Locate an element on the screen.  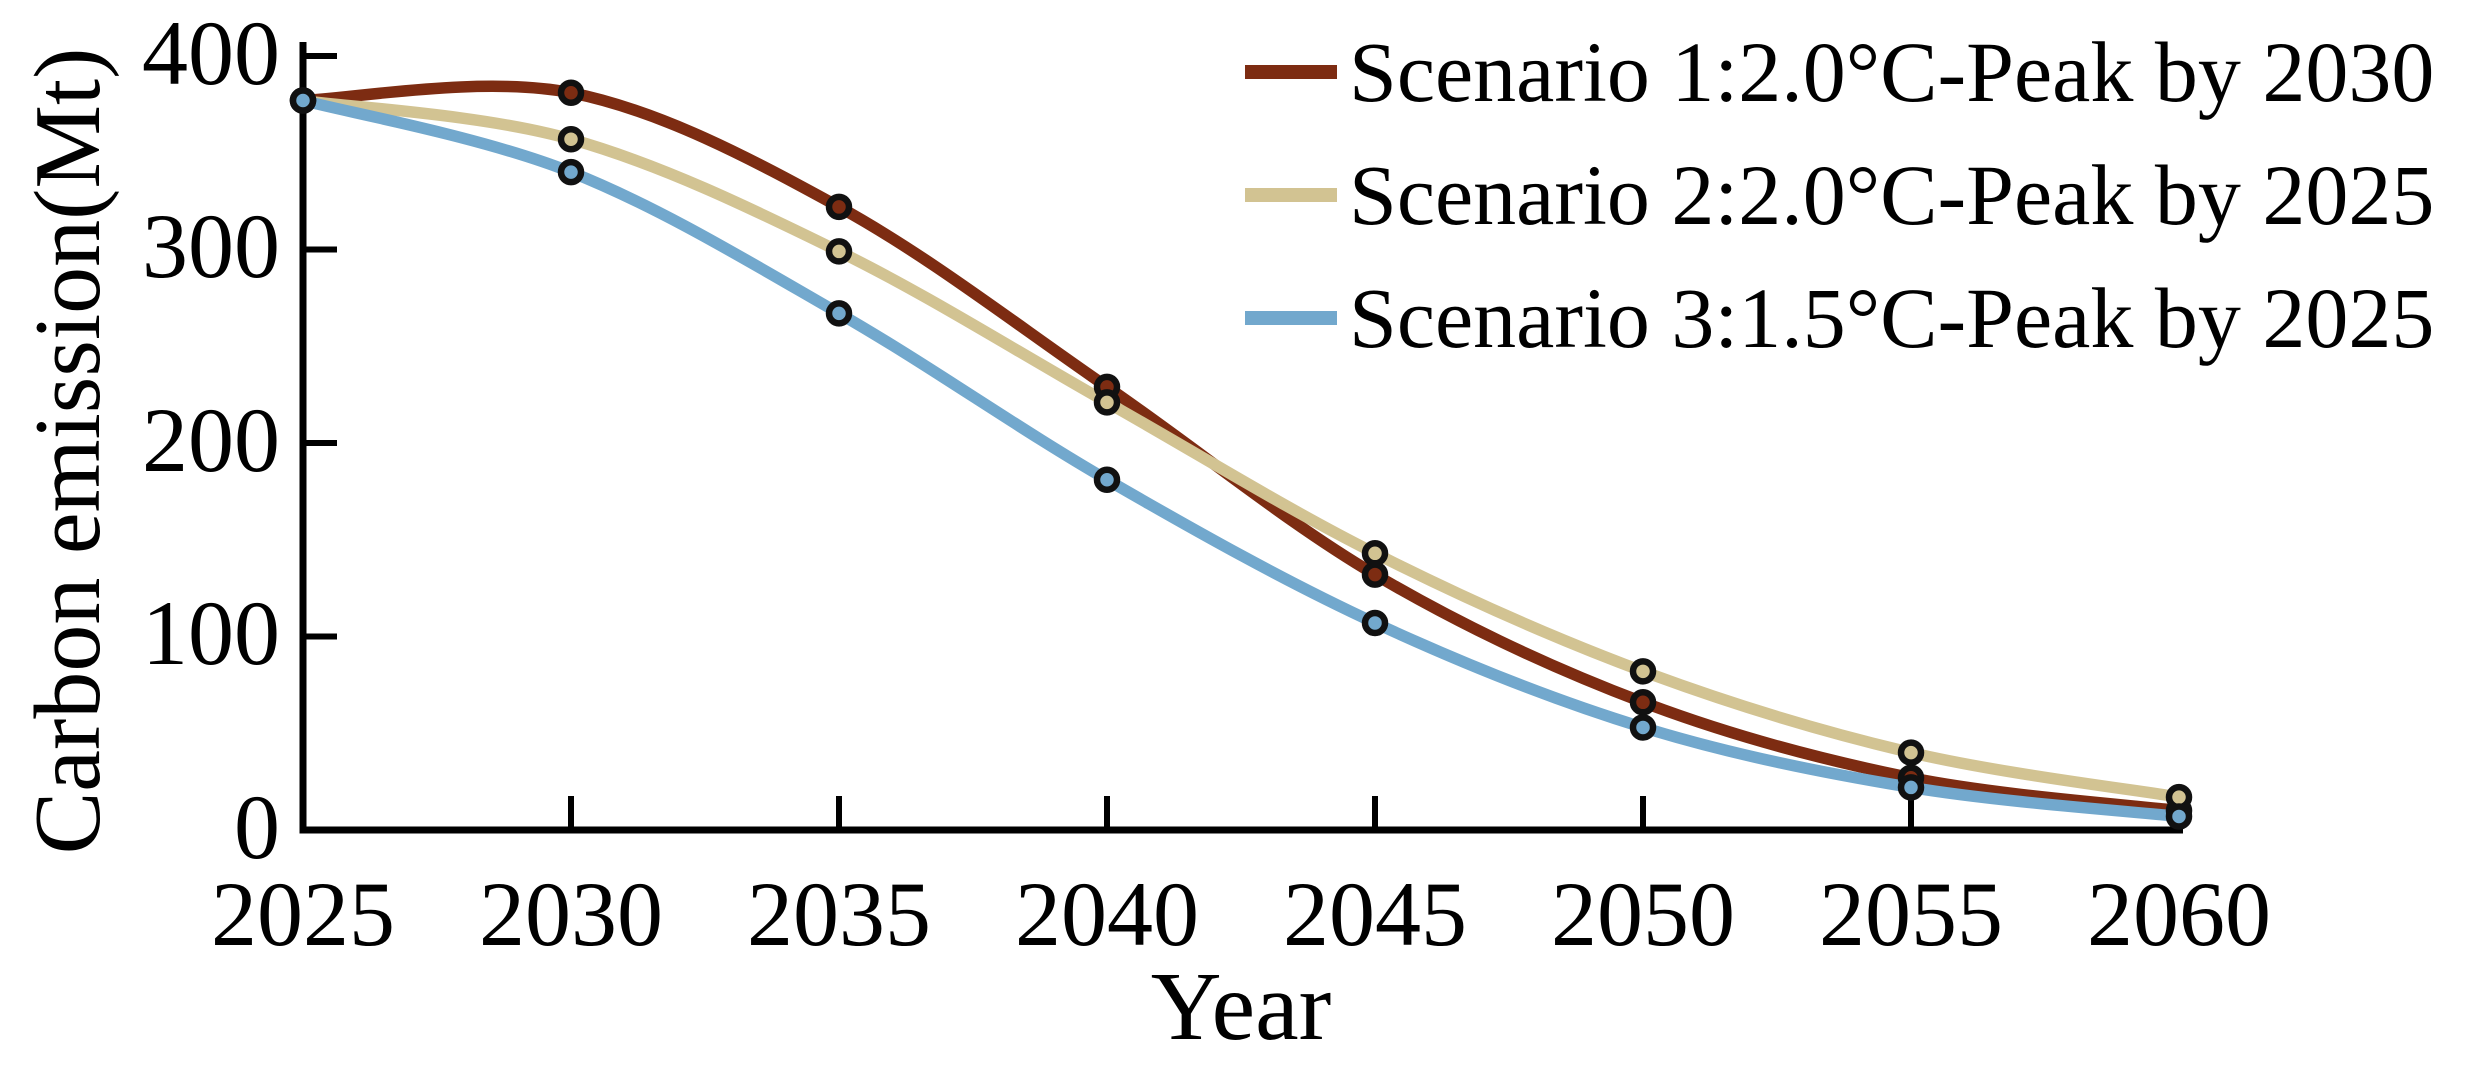
y-tick-label-200: 200 is located at coordinates (211, 440).